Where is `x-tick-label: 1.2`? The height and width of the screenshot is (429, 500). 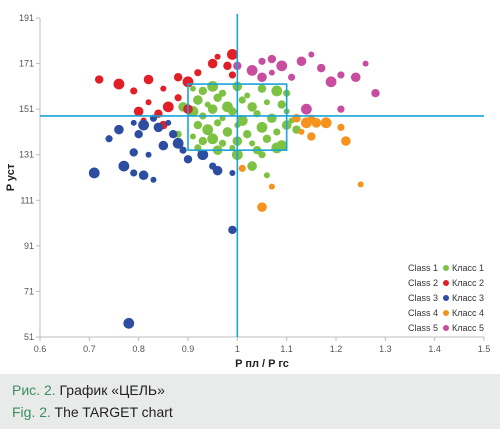 x-tick-label: 1.2 is located at coordinates (336, 349).